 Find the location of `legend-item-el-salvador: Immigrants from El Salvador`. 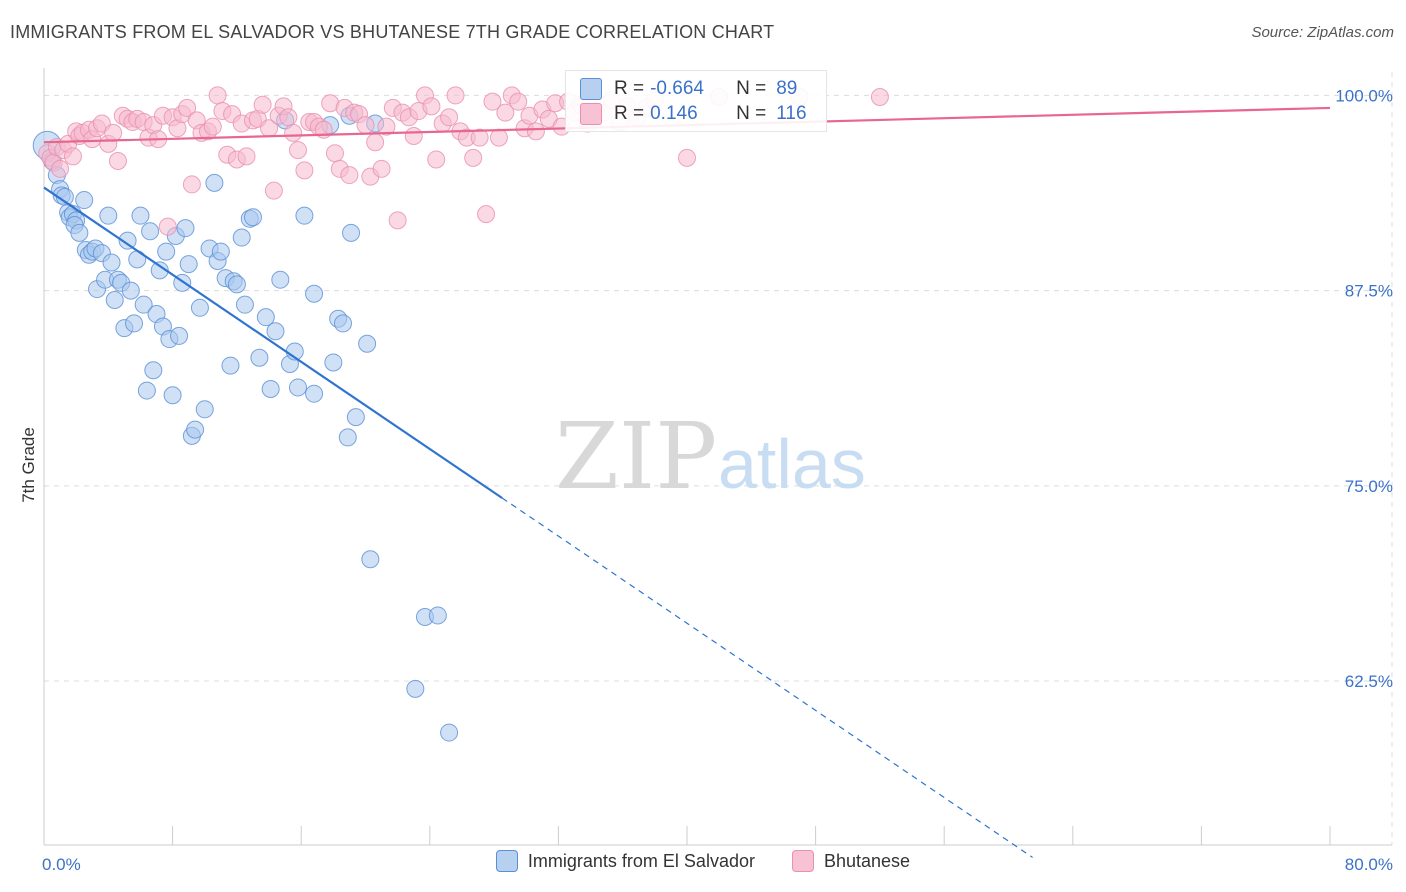

legend-item-el-salvador: Immigrants from El Salvador is located at coordinates (625, 861).